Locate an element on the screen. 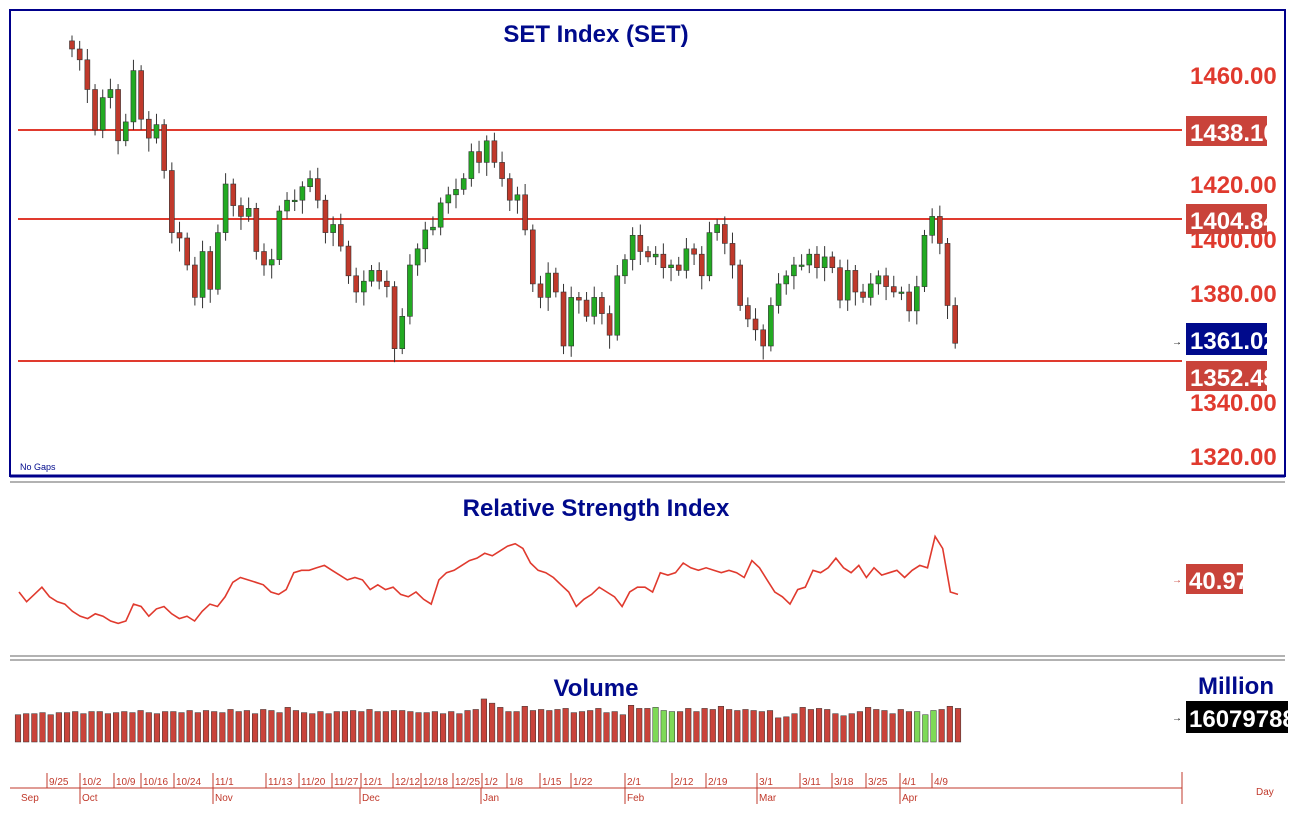 This screenshot has width=1296, height=834. level-tag-1405: 1404.84 is located at coordinates (1233, 221).